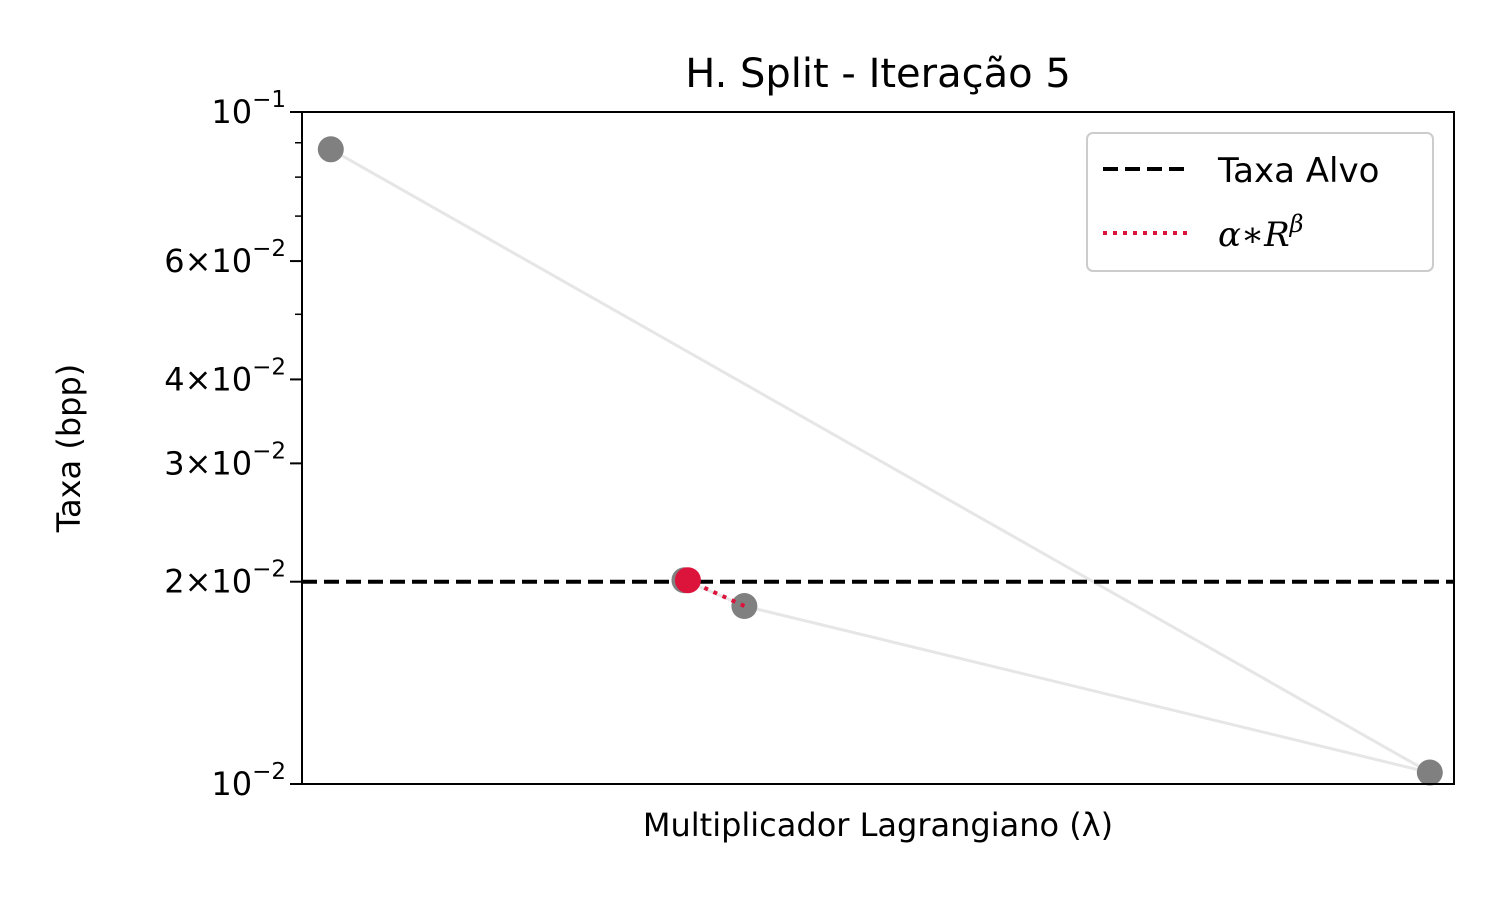  I want to click on y-tick-label: 2×10⁻², so click(225, 579).